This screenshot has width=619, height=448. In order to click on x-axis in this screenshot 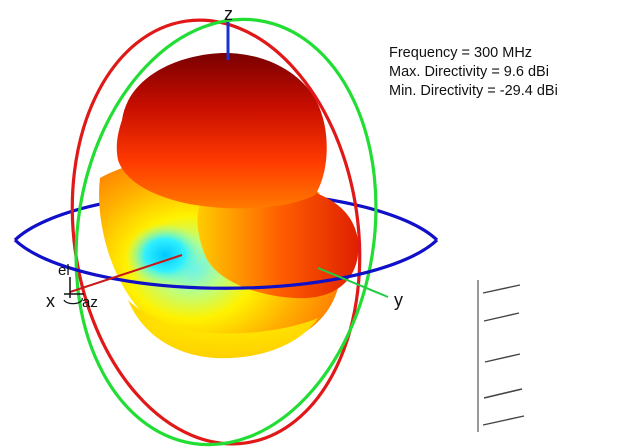, I will do `click(126, 273)`.